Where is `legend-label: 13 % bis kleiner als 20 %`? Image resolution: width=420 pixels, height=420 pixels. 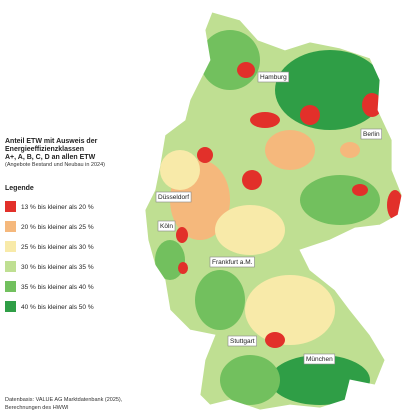
legend-label: 13 % bis kleiner als 20 % is located at coordinates (57, 207).